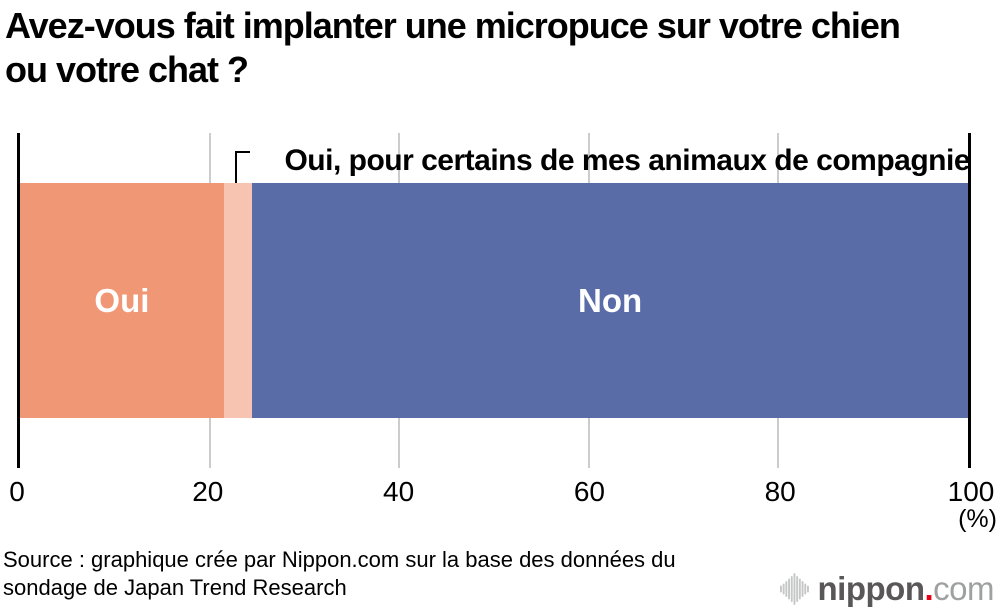 This screenshot has width=1000, height=616. I want to click on bar-segment-oui-label: Oui, so click(122, 300).